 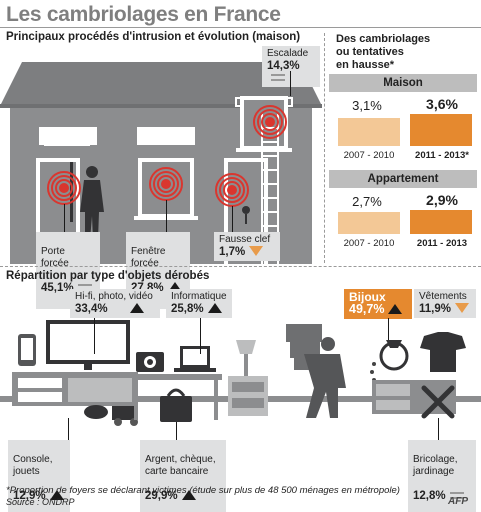 I want to click on label-vetements: Vêtements 11,9%, so click(x=445, y=303).